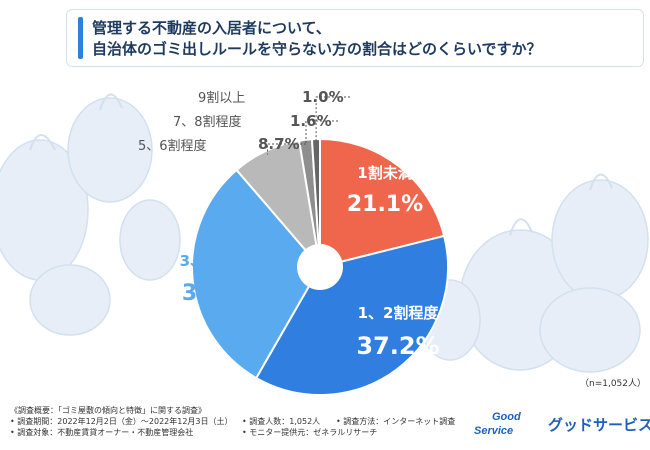 The width and height of the screenshot is (650, 450). What do you see at coordinates (121, 421) in the screenshot?
I see `survey-period: • 調査期間：2022年12月2日（金）〜2022年12月3日（土）` at bounding box center [121, 421].